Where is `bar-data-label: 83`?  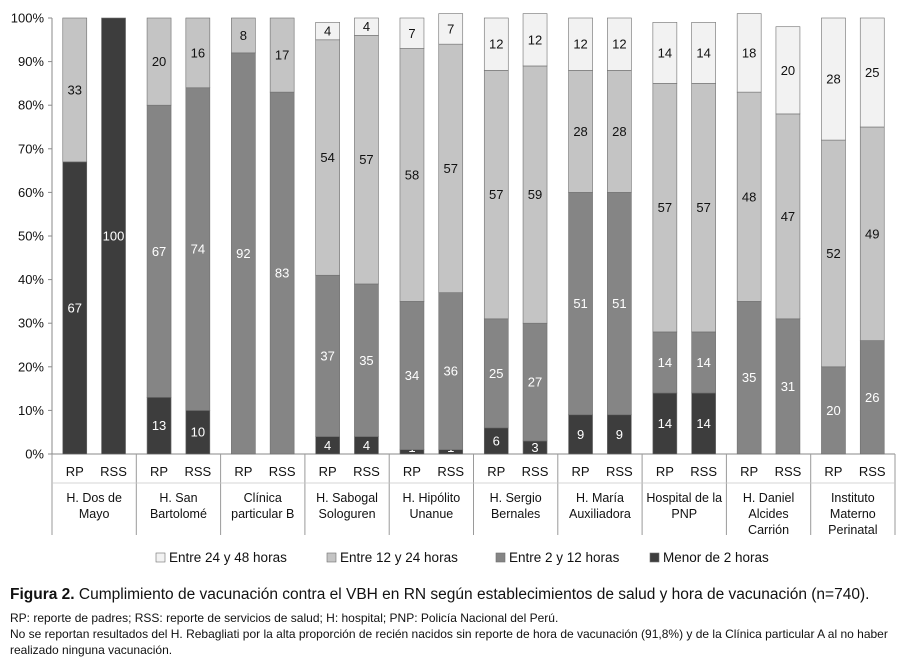
bar-data-label: 83 is located at coordinates (282, 273).